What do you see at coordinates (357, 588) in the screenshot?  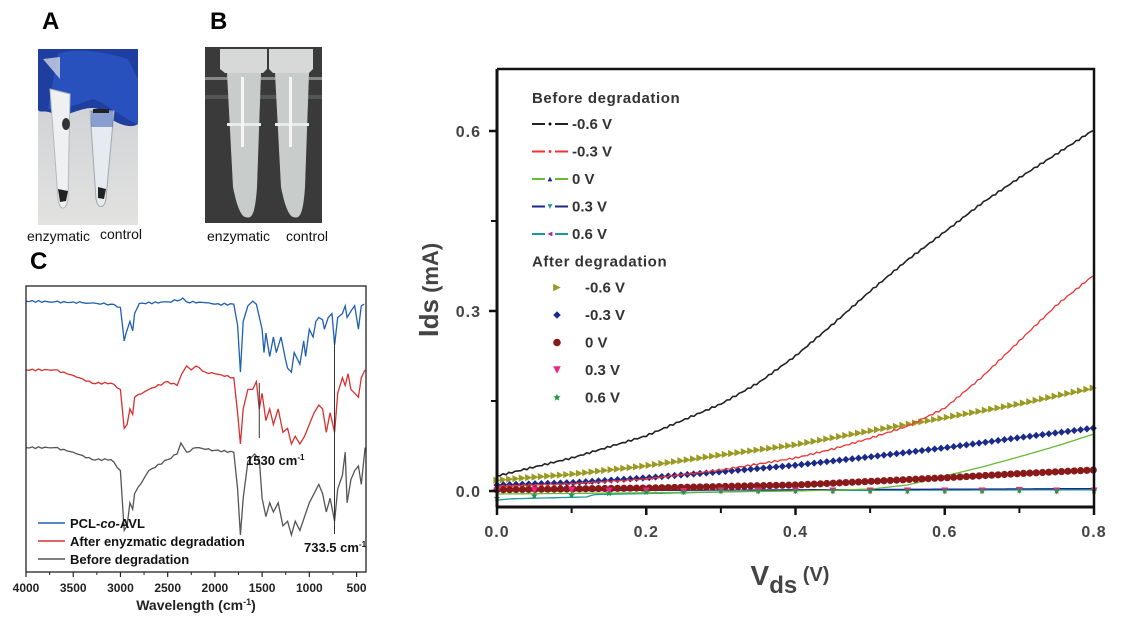 I see `ftir-x-tick-label: 500` at bounding box center [357, 588].